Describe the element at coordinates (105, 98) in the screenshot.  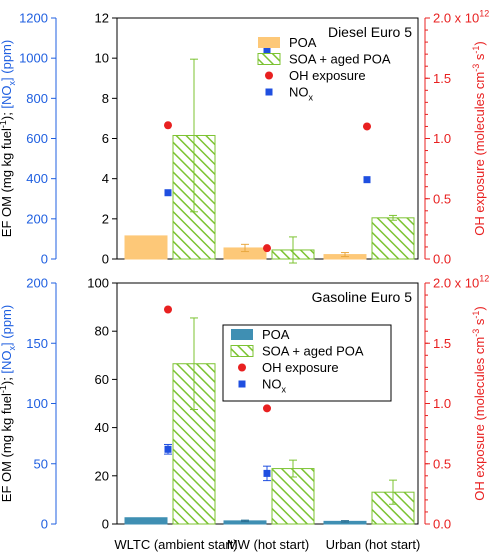
I see `om-axis-tick-label: 8` at that location.